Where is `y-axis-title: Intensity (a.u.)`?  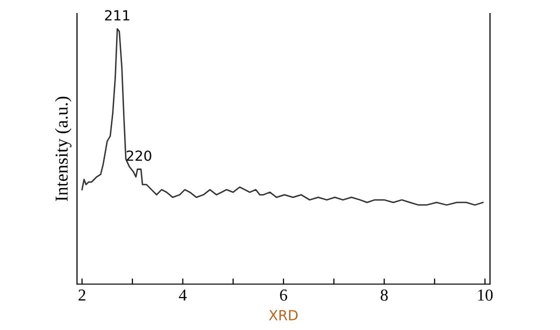
y-axis-title: Intensity (a.u.) is located at coordinates (63, 149).